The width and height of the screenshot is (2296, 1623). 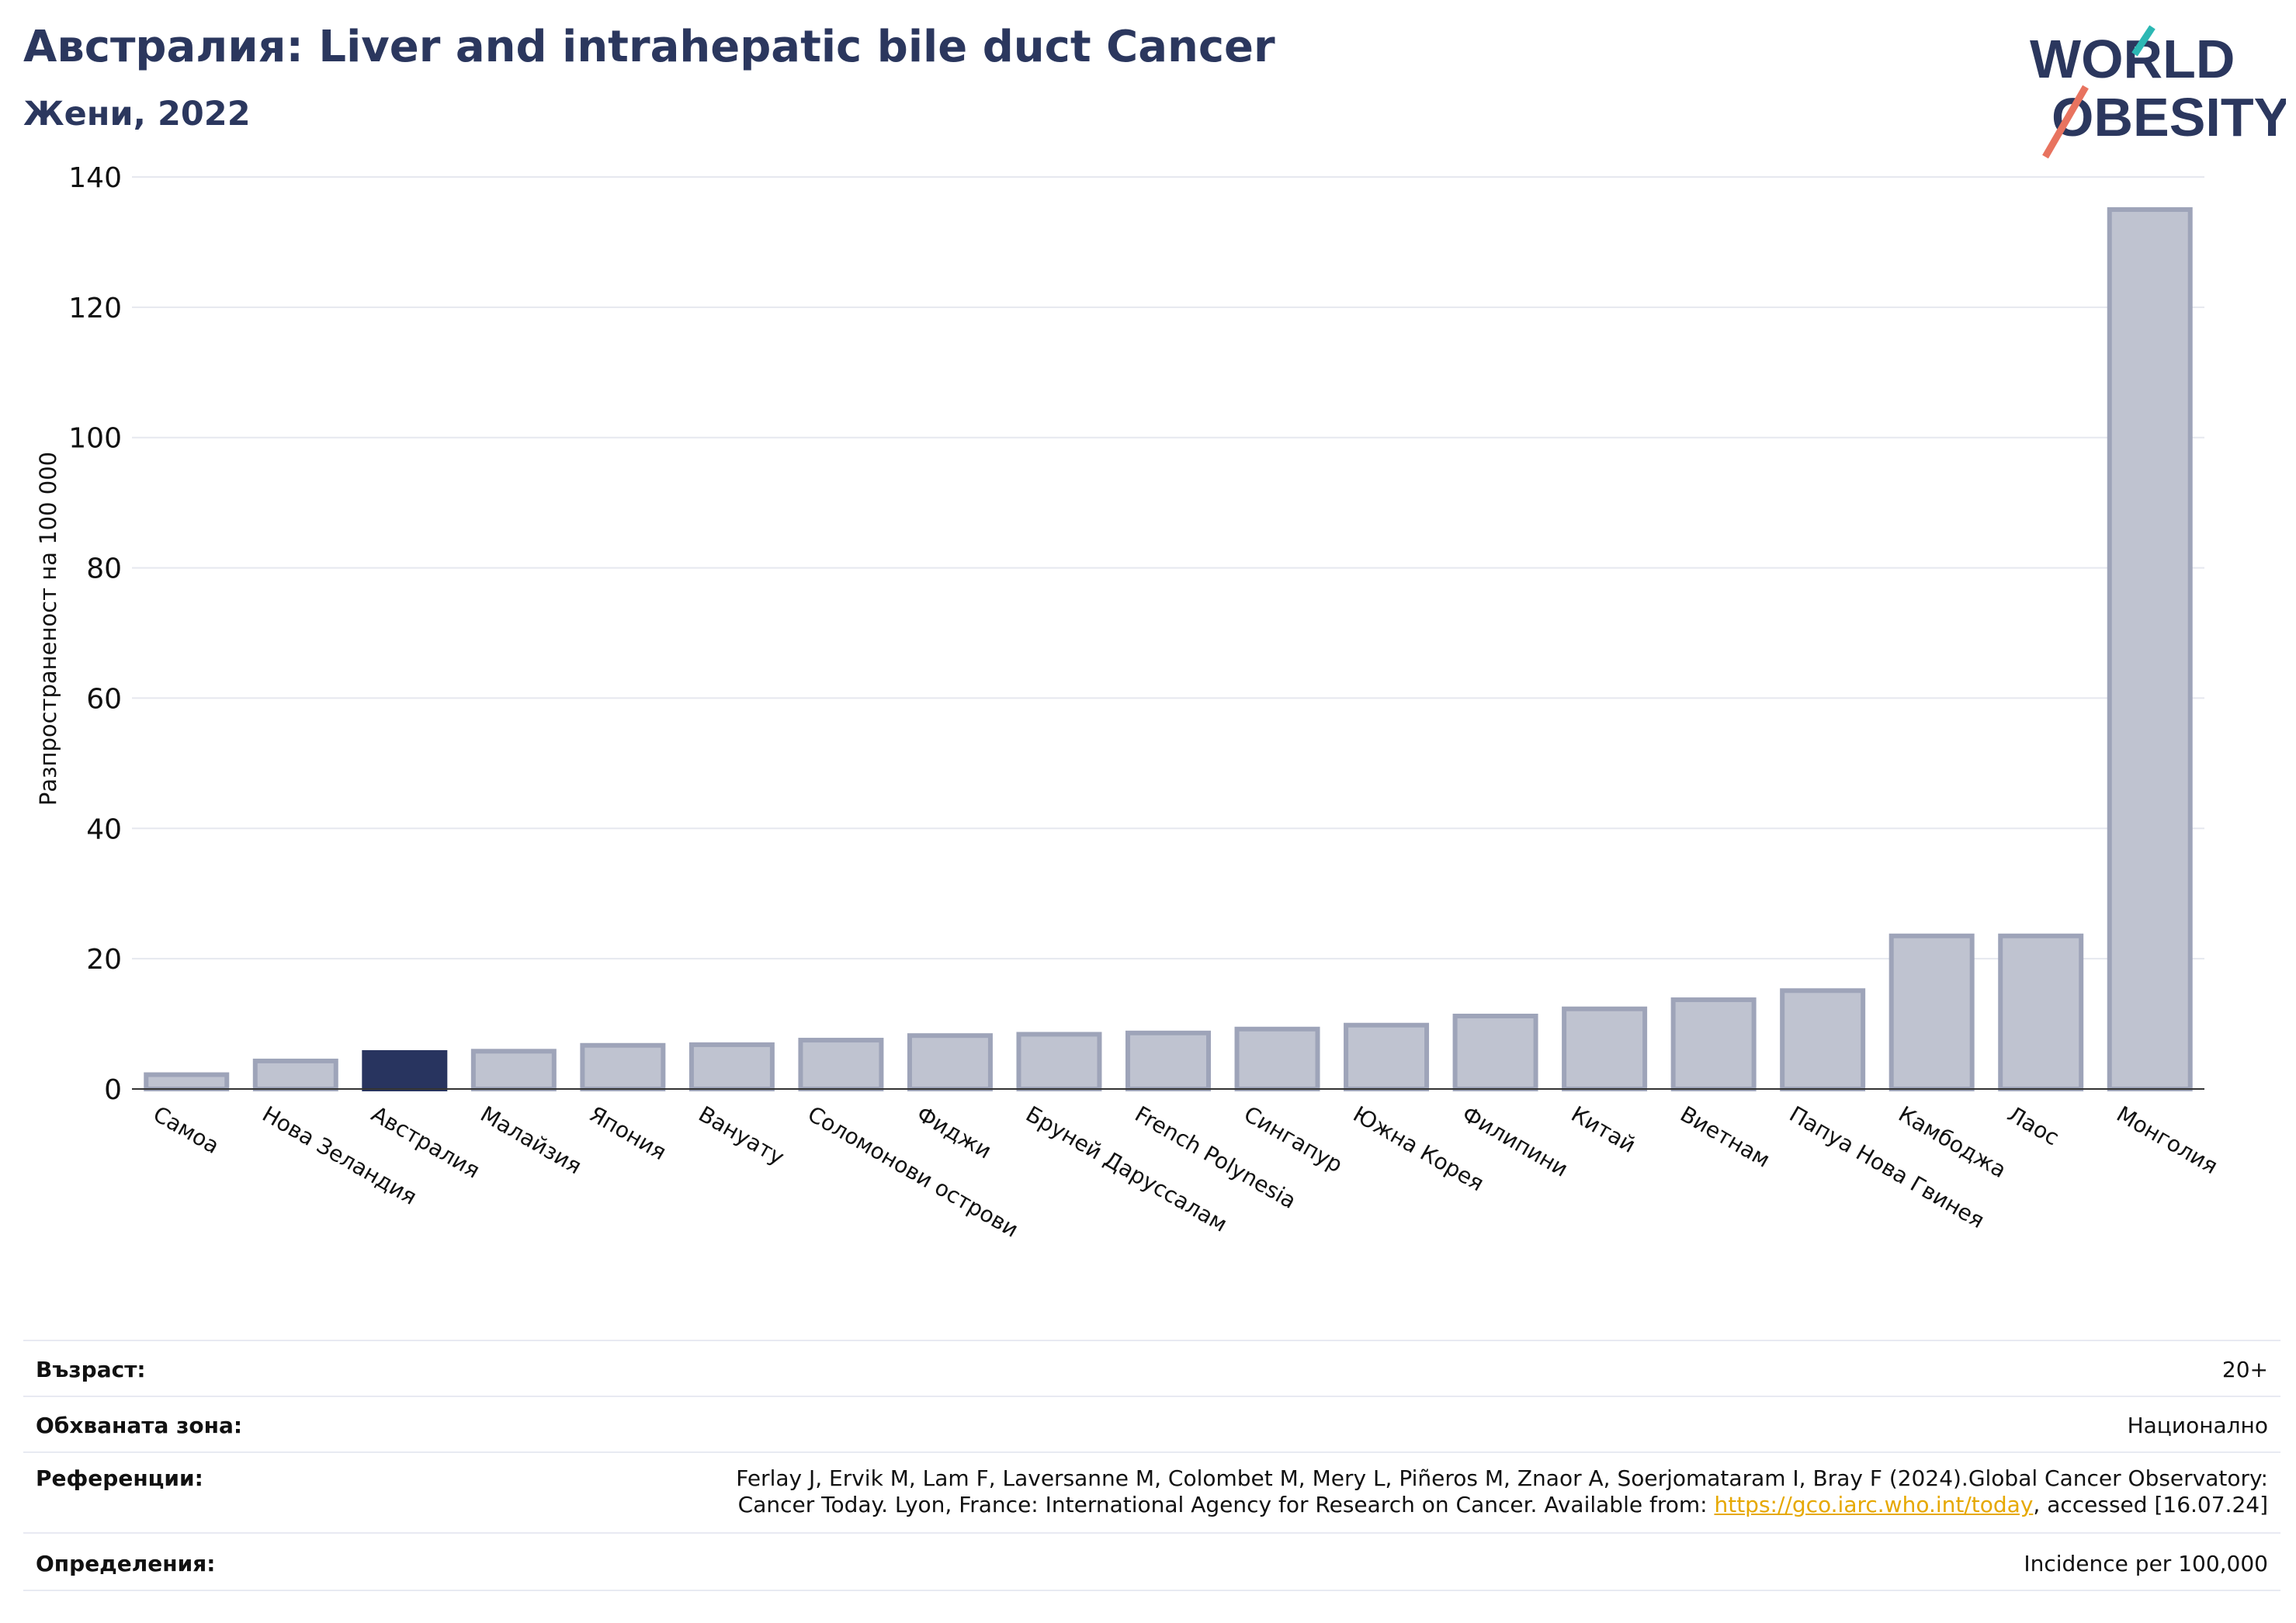 What do you see at coordinates (1151, 1368) in the screenshot?
I see `meta-row-age: Възраст: 20+` at bounding box center [1151, 1368].